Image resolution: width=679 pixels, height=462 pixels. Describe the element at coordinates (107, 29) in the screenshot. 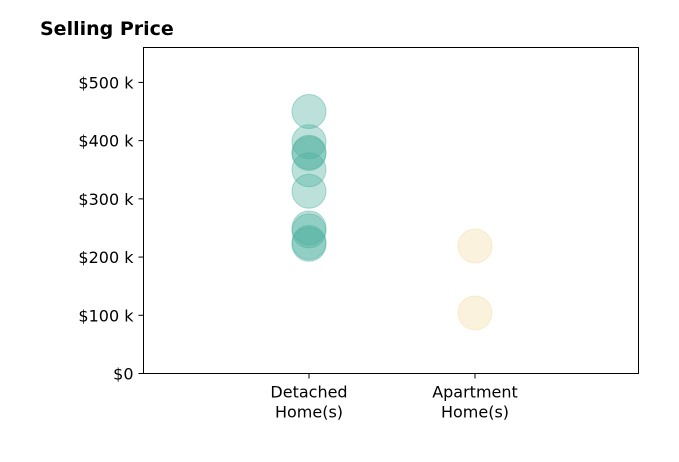

I see `chart-title: Selling Price` at that location.